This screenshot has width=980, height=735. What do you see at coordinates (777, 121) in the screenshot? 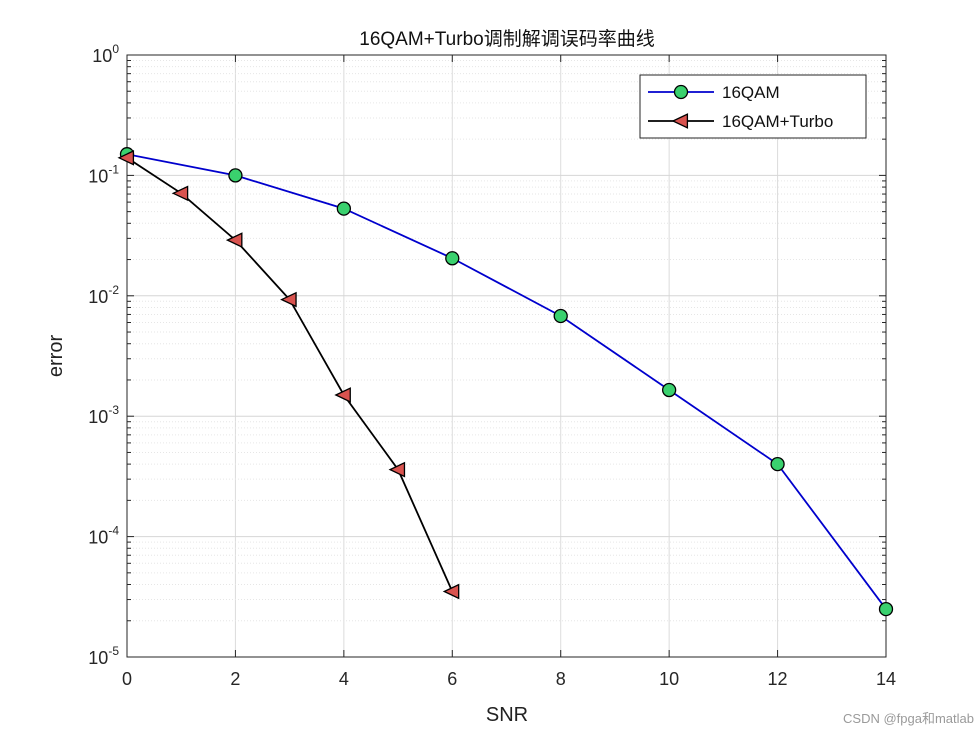
I see `legend-entry: 16QAM+Turbo` at bounding box center [777, 121].